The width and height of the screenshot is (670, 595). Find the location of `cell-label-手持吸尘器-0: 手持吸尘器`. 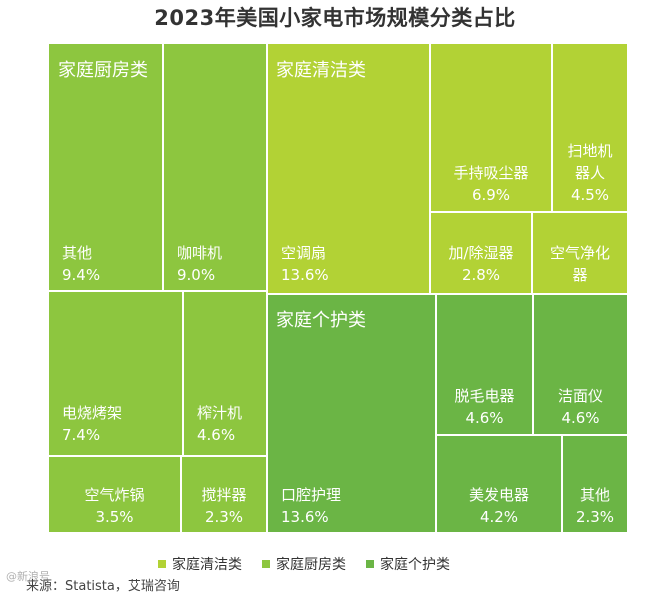

cell-label-手持吸尘器-0: 手持吸尘器 is located at coordinates (490, 173).